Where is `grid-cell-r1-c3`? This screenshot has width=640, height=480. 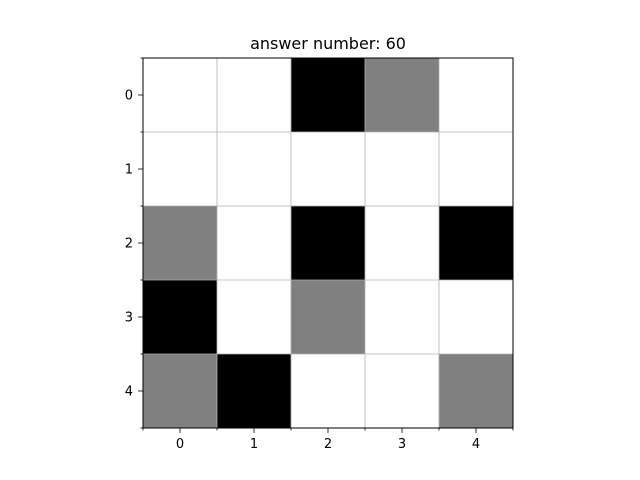 grid-cell-r1-c3 is located at coordinates (402, 169).